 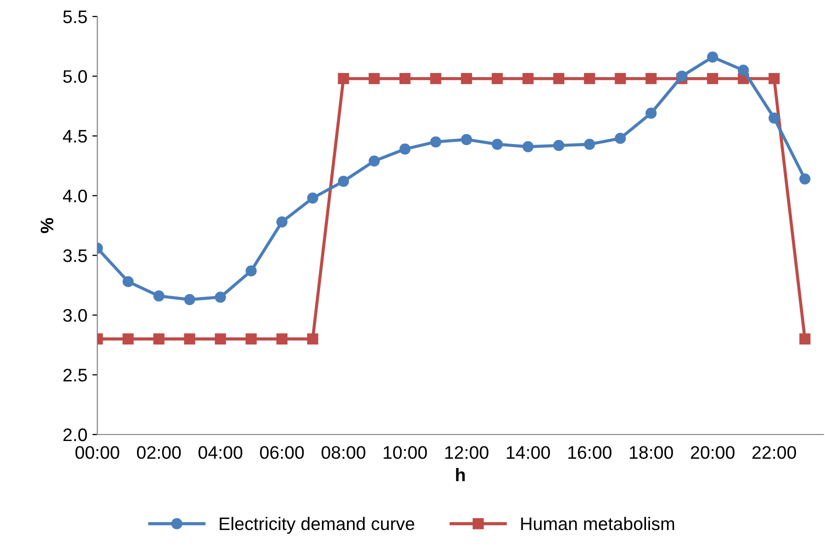 What do you see at coordinates (74, 196) in the screenshot?
I see `y-tick-label: 4.0` at bounding box center [74, 196].